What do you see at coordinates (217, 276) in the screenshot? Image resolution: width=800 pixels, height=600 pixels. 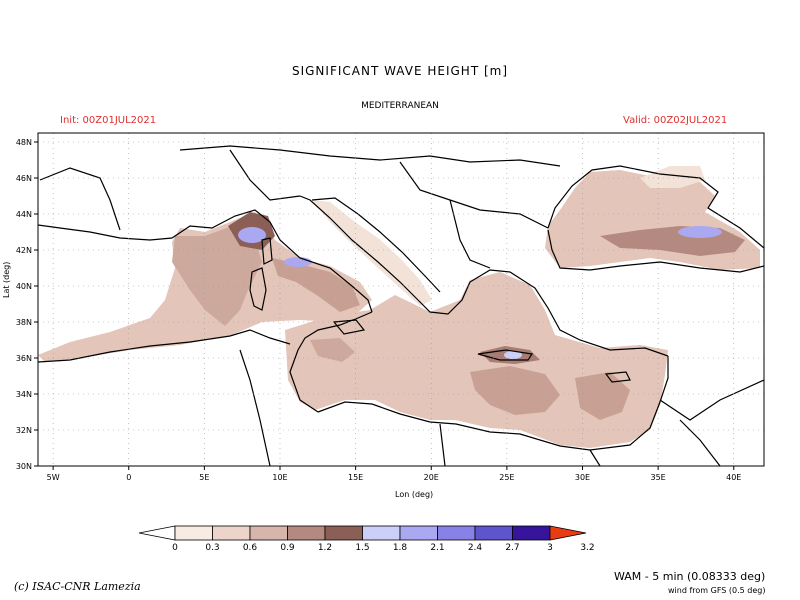 I see `wave-area-lion` at bounding box center [217, 276].